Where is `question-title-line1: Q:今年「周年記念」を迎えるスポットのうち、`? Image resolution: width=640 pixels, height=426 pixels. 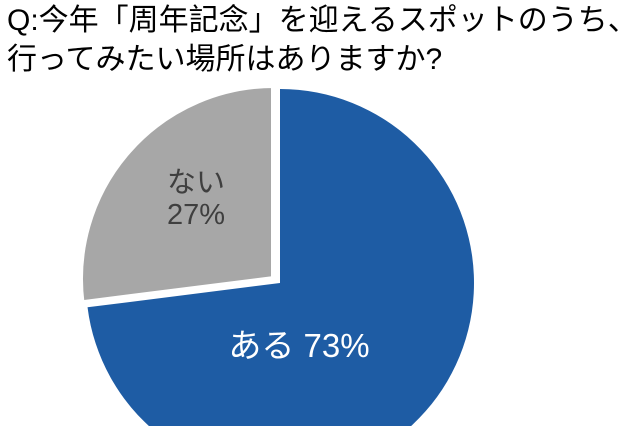 question-title-line1: Q:今年「周年記念」を迎えるスポットのうち、 is located at coordinates (322, 20).